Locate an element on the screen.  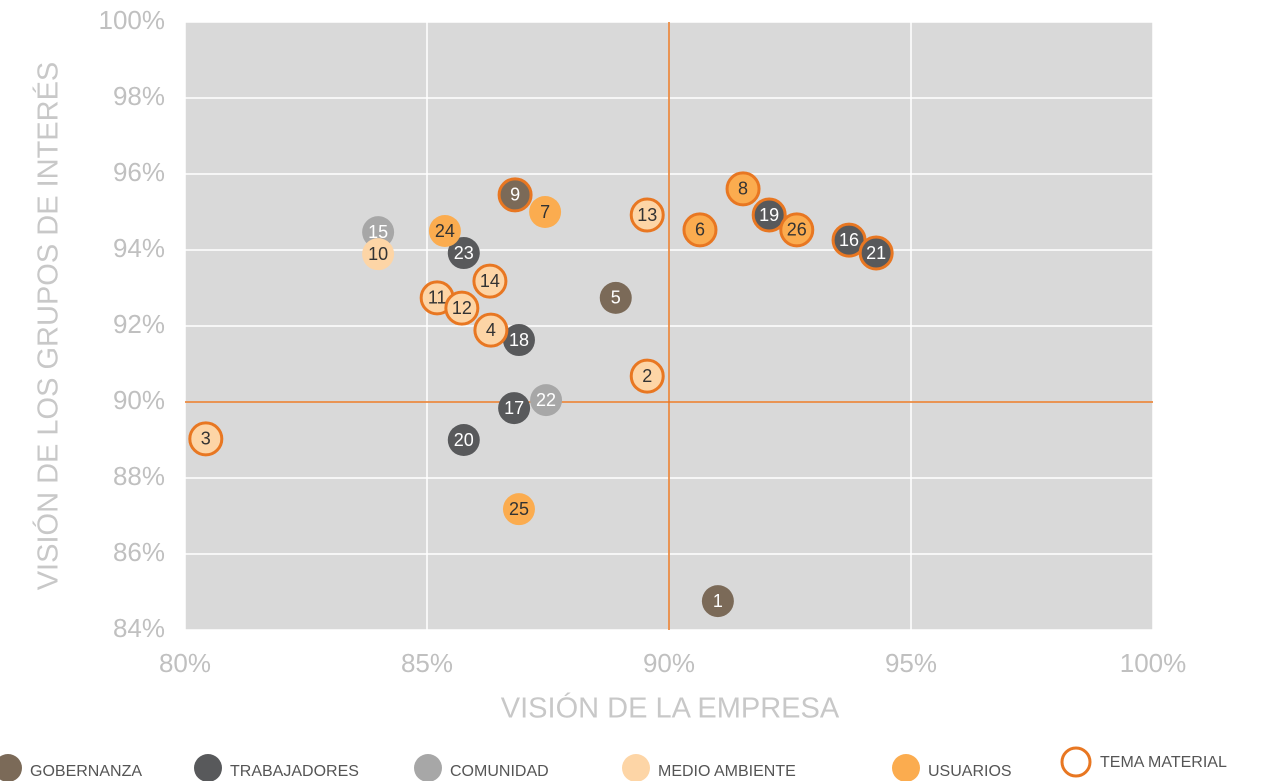
point-label: 21 is located at coordinates (876, 253).